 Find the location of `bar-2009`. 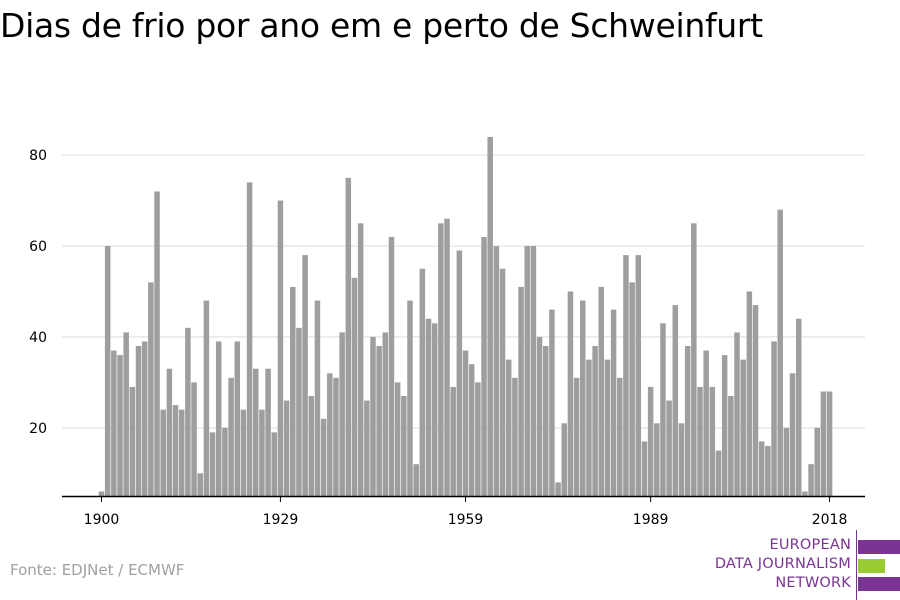

bar-2009 is located at coordinates (774, 418).